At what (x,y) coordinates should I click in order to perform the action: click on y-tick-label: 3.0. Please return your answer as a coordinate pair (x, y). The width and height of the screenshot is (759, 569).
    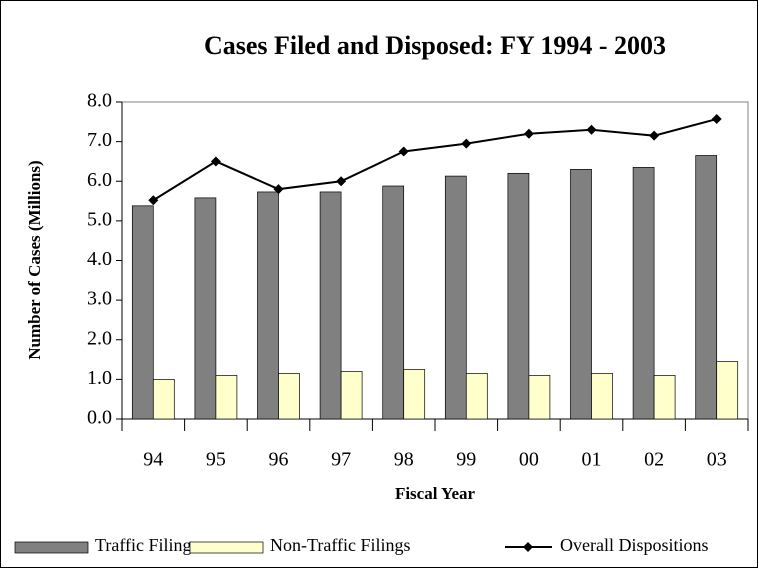
    Looking at the image, I should click on (99, 299).